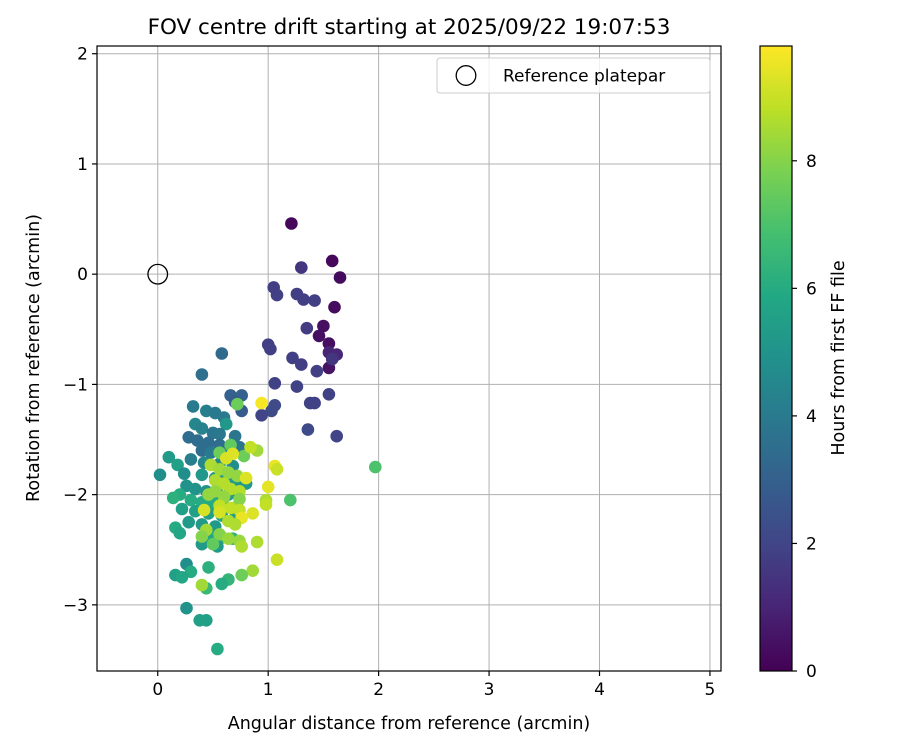  I want to click on y-tick-label: −3, so click(75, 606).